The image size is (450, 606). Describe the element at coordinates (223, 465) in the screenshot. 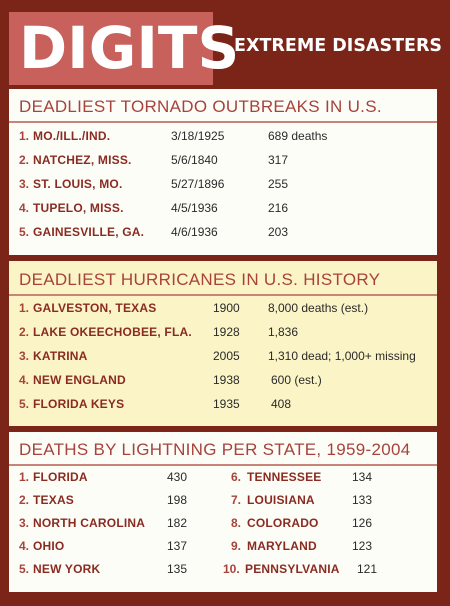

I see `lightning-divider` at that location.